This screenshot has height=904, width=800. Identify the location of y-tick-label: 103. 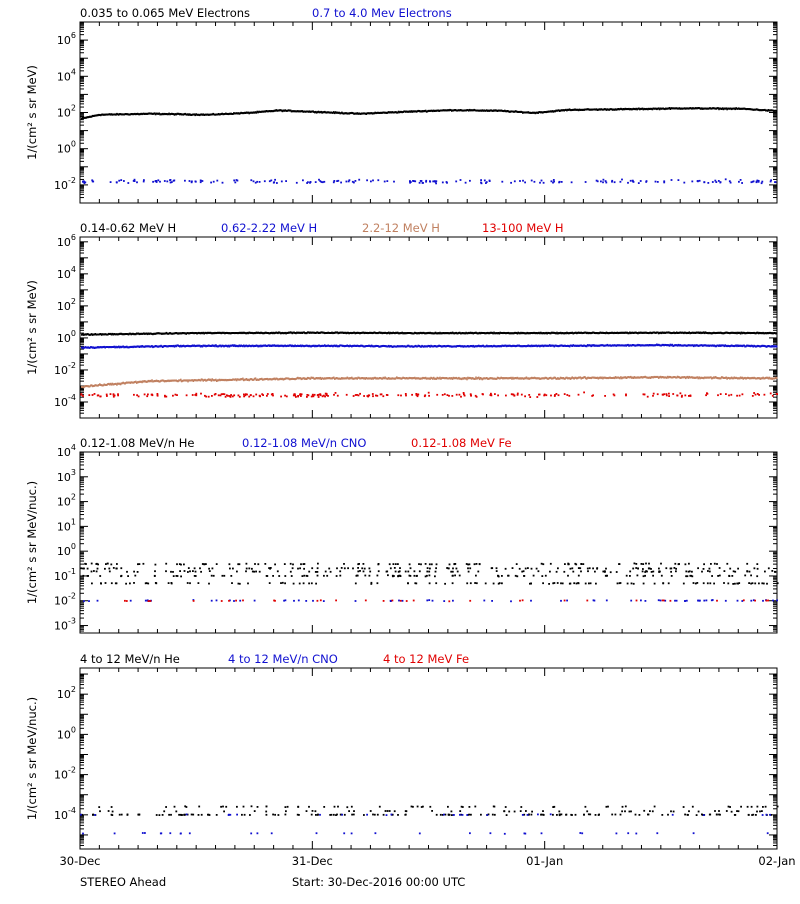
(66, 476).